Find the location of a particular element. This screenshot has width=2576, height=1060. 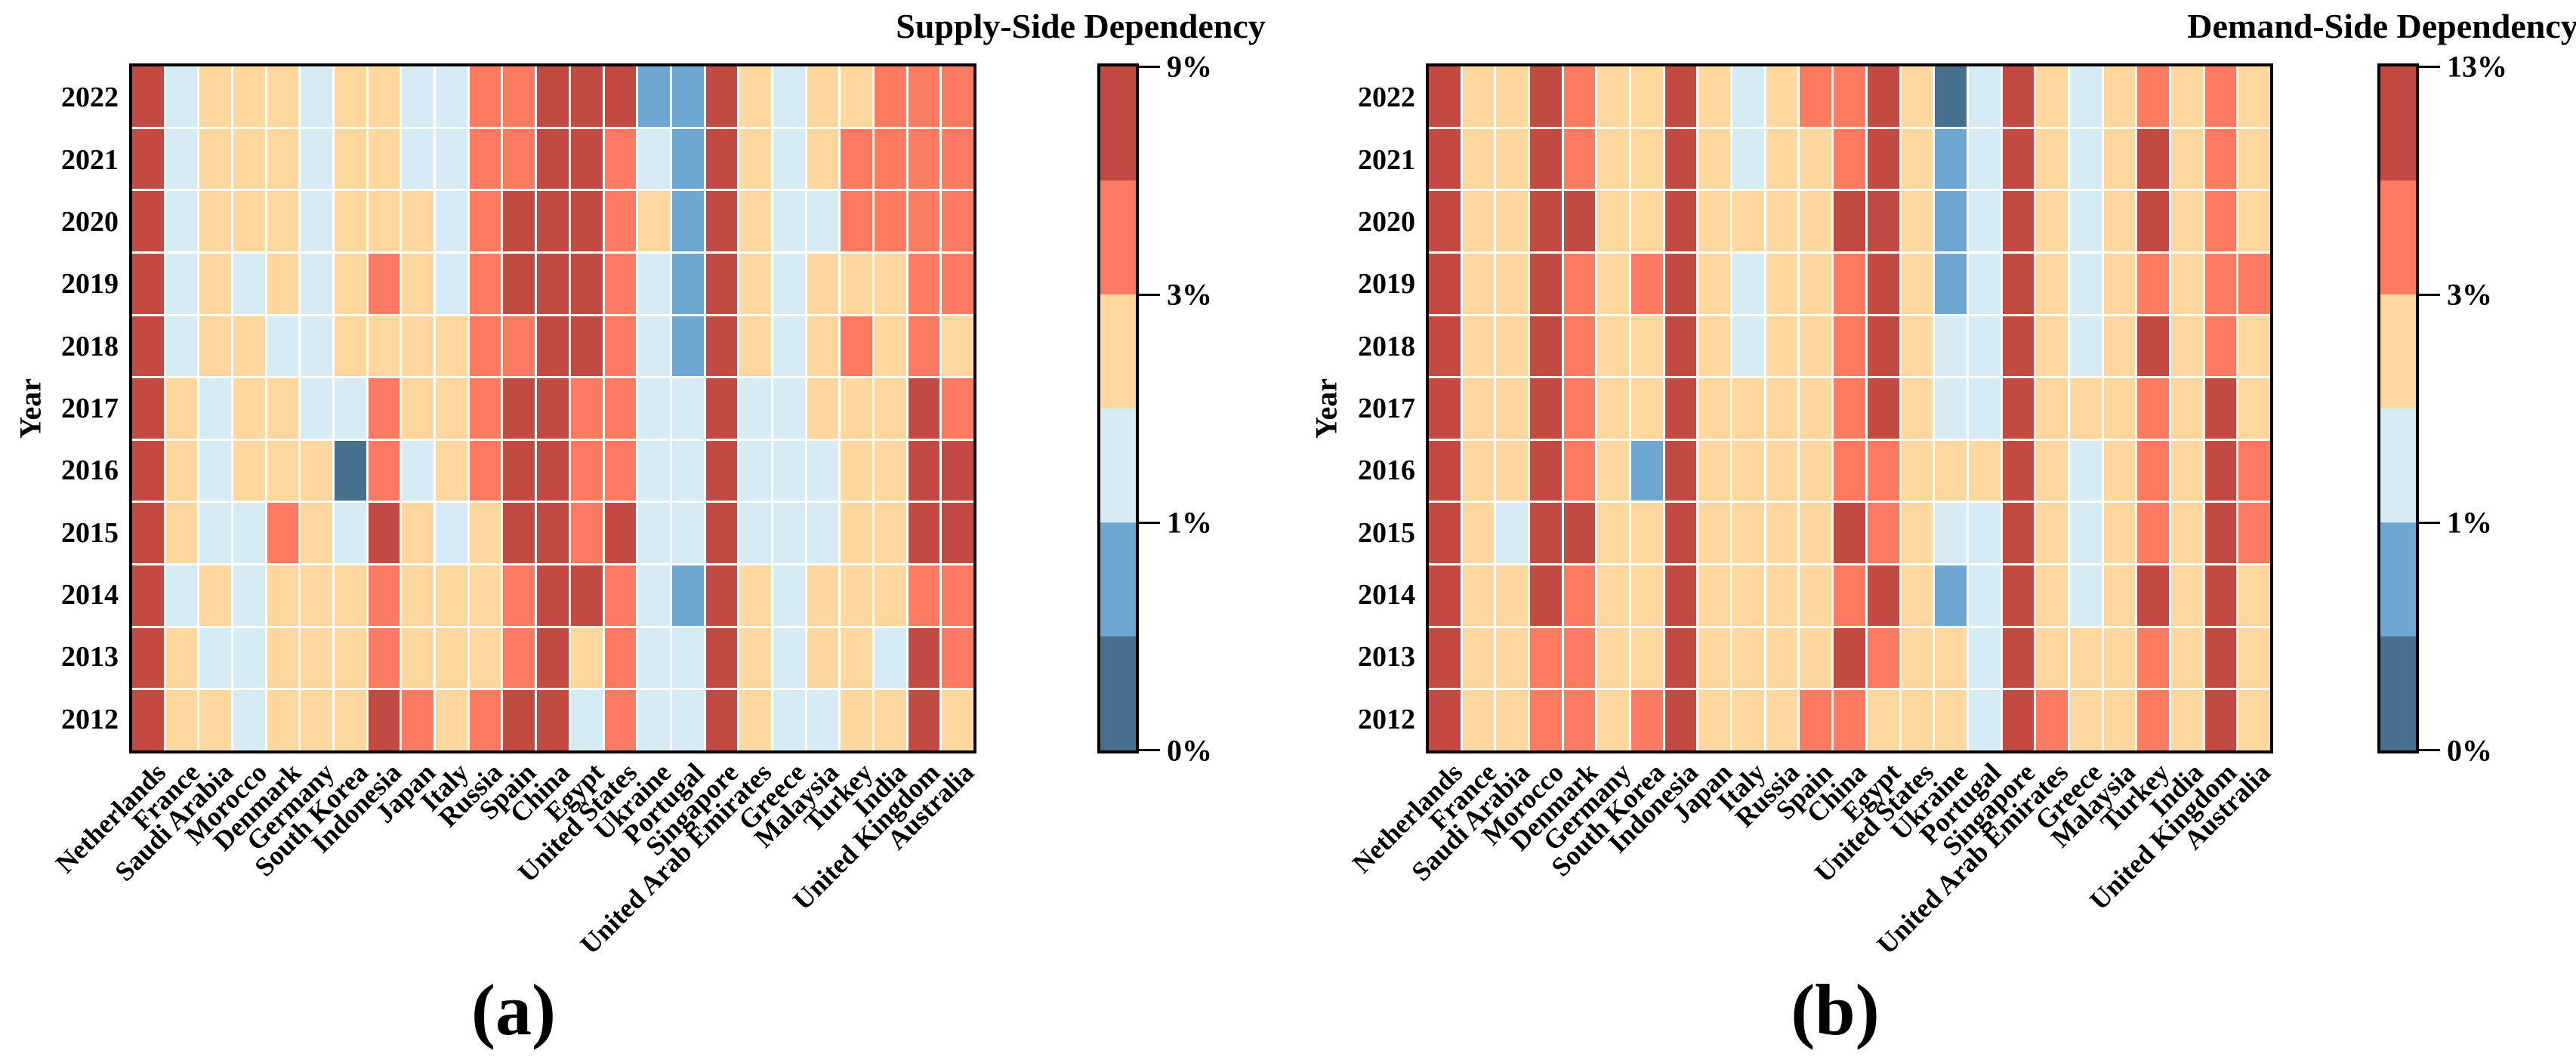

y-axis-label-a: Year is located at coordinates (30, 408).